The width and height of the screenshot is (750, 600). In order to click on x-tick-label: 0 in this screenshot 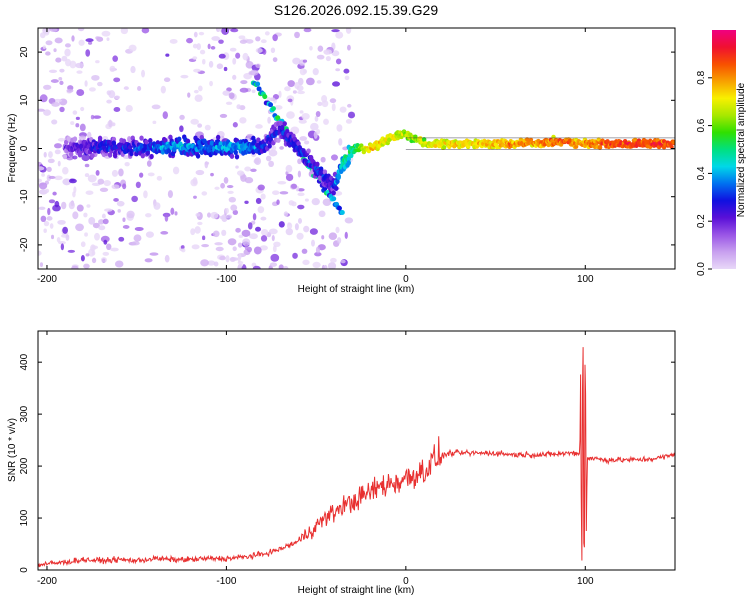, I will do `click(406, 581)`.